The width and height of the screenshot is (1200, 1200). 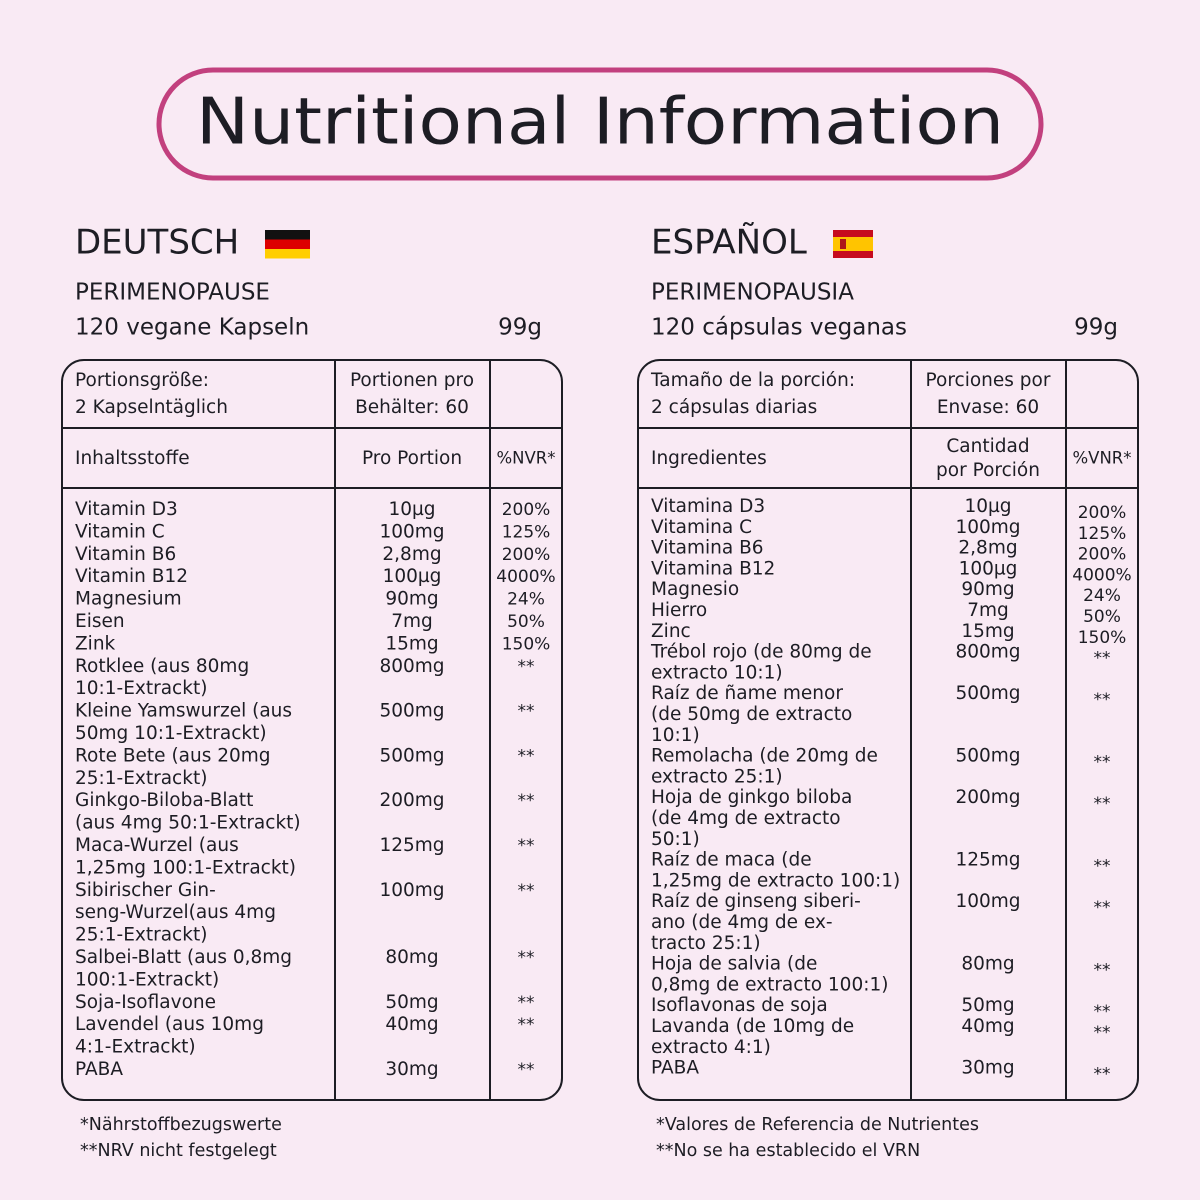 What do you see at coordinates (135, 1047) in the screenshot?
I see `ingredient-name: 4:1-Extrackt)` at bounding box center [135, 1047].